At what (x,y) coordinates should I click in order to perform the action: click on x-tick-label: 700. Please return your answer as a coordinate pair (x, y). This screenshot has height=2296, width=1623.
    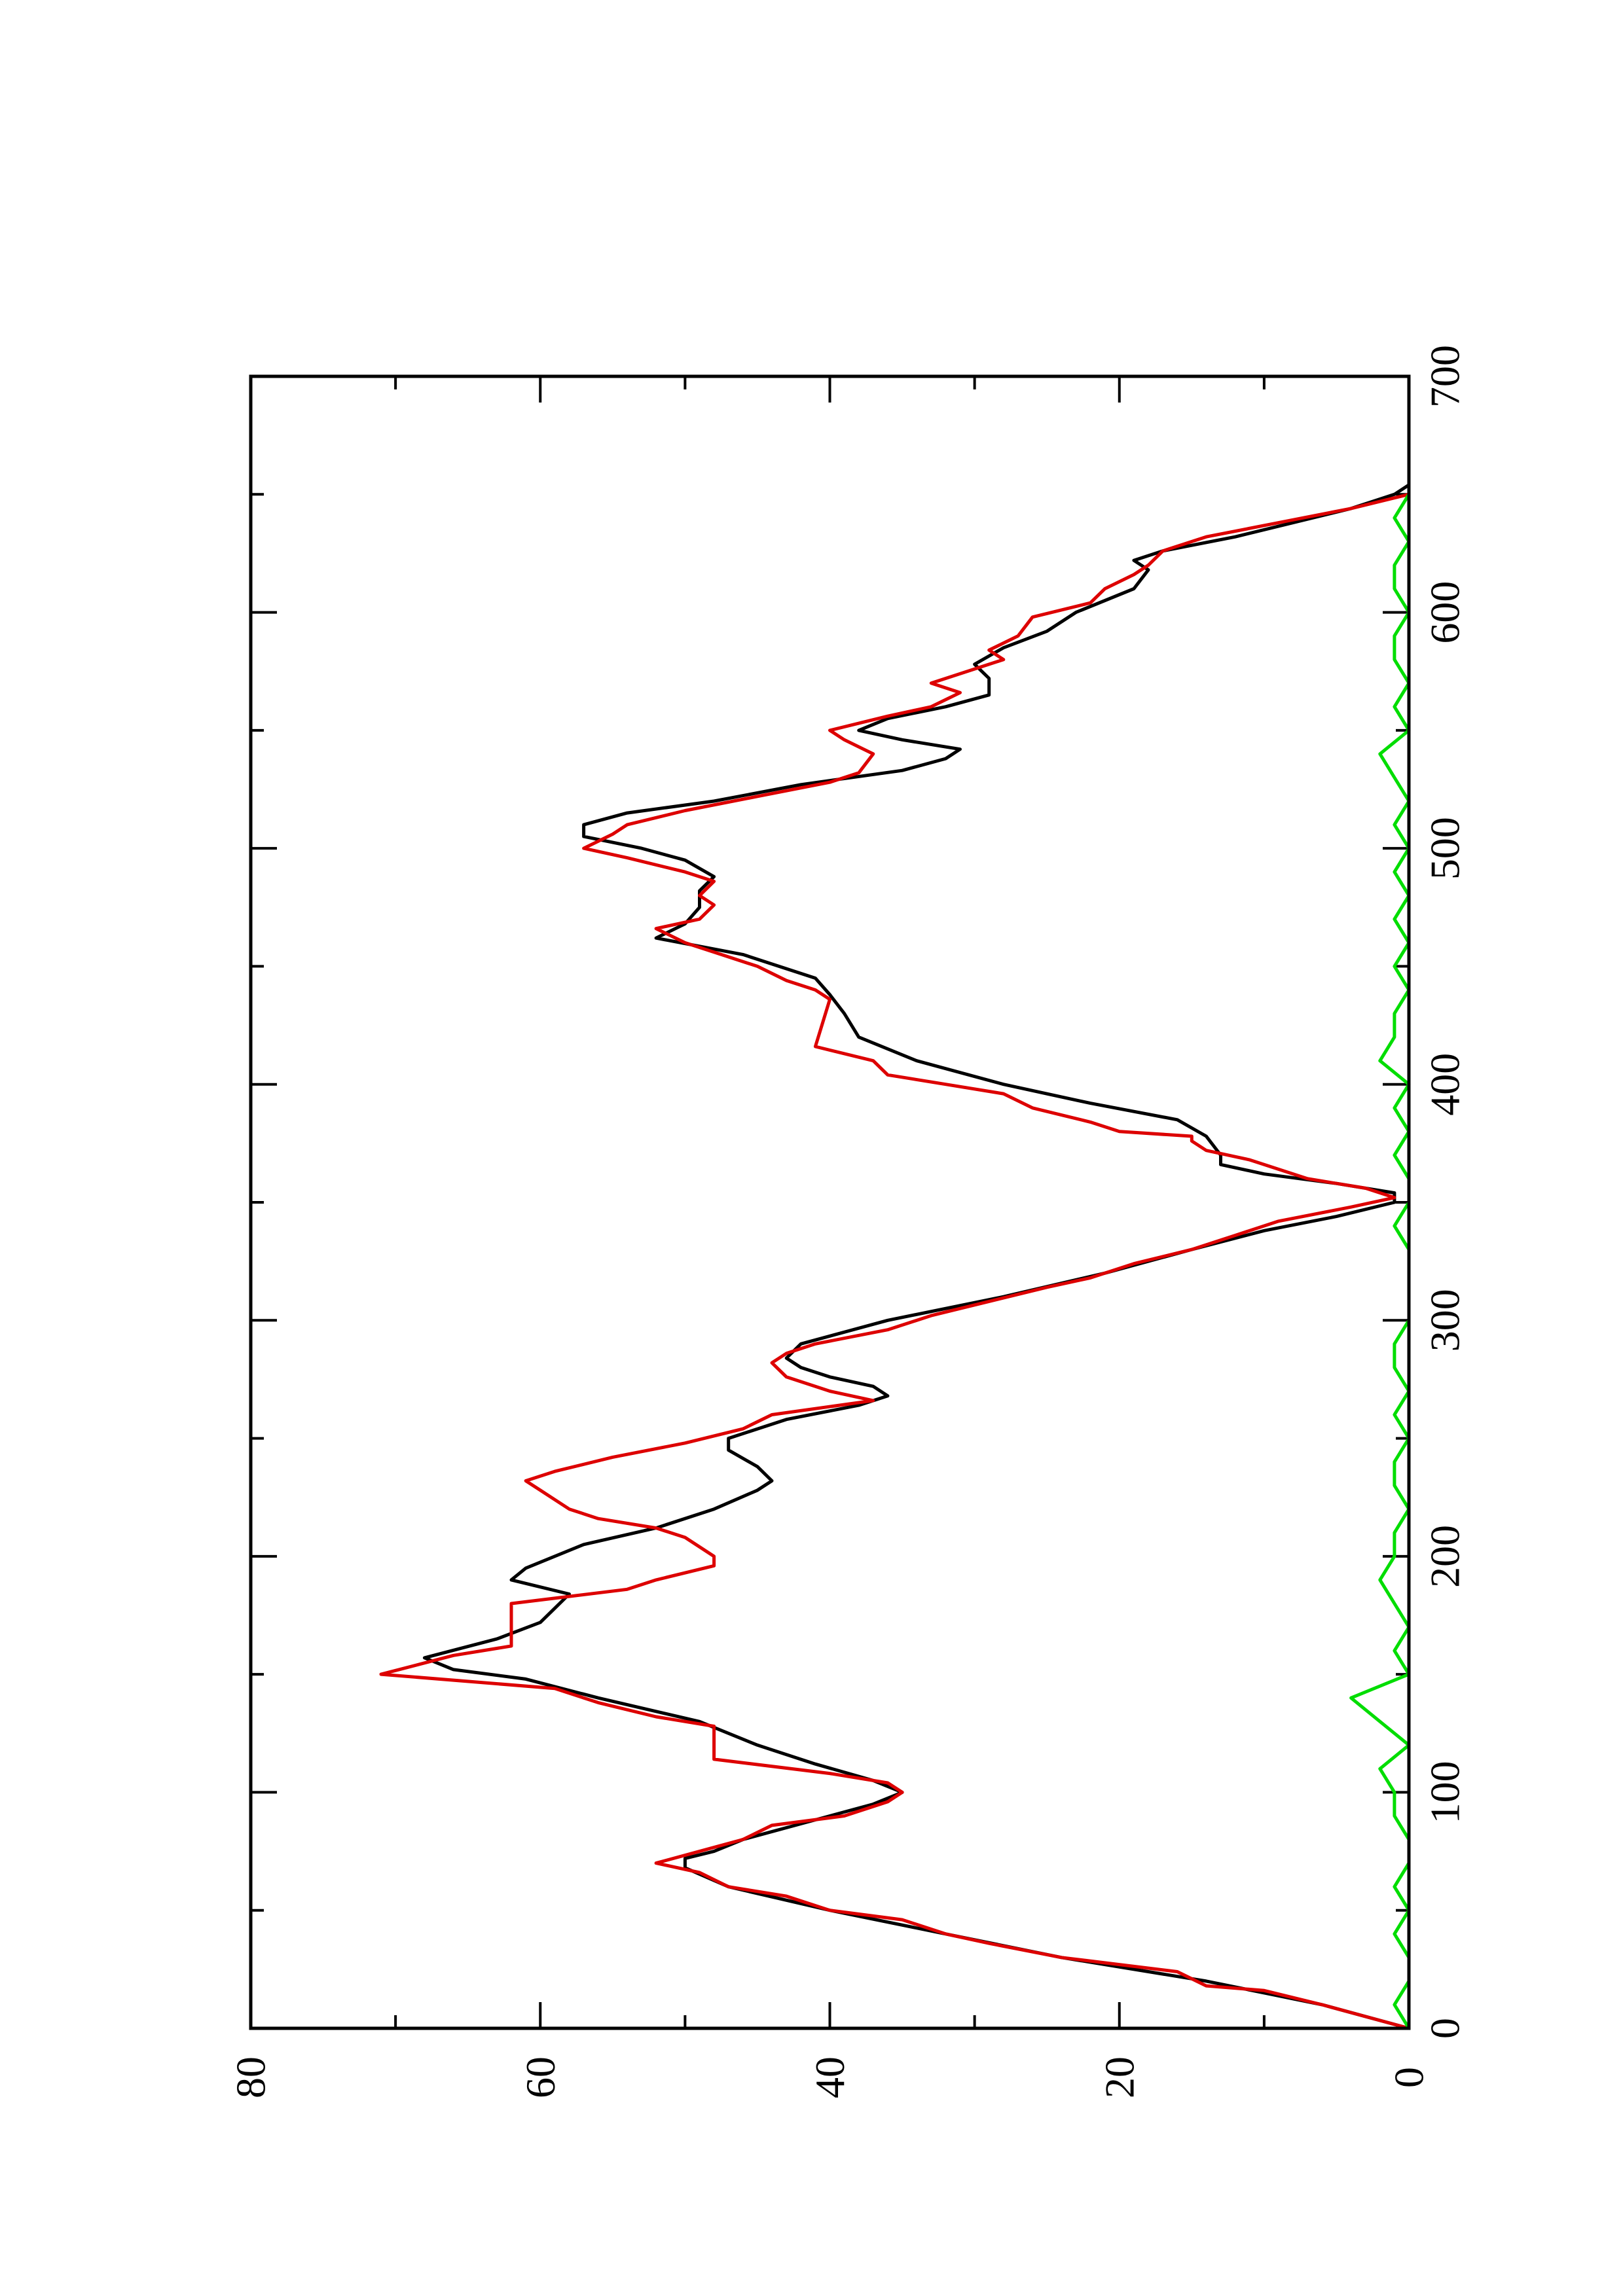
    Looking at the image, I should click on (1445, 376).